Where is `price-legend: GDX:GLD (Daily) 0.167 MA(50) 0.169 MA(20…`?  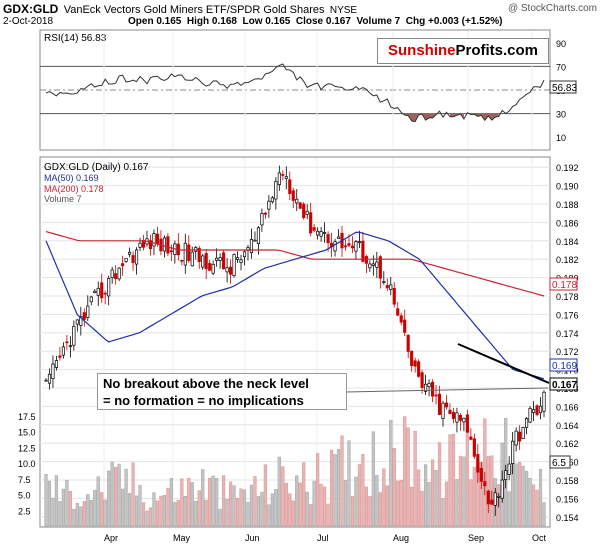 price-legend: GDX:GLD (Daily) 0.167 MA(50) 0.169 MA(20… is located at coordinates (96, 183).